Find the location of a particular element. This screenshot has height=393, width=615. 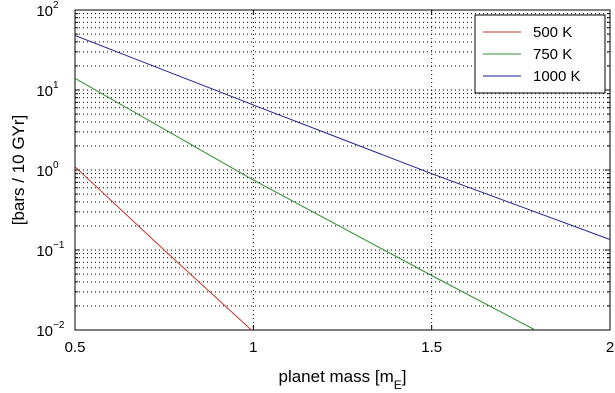

x-axis-label: planet mass [mE] is located at coordinates (342, 379).